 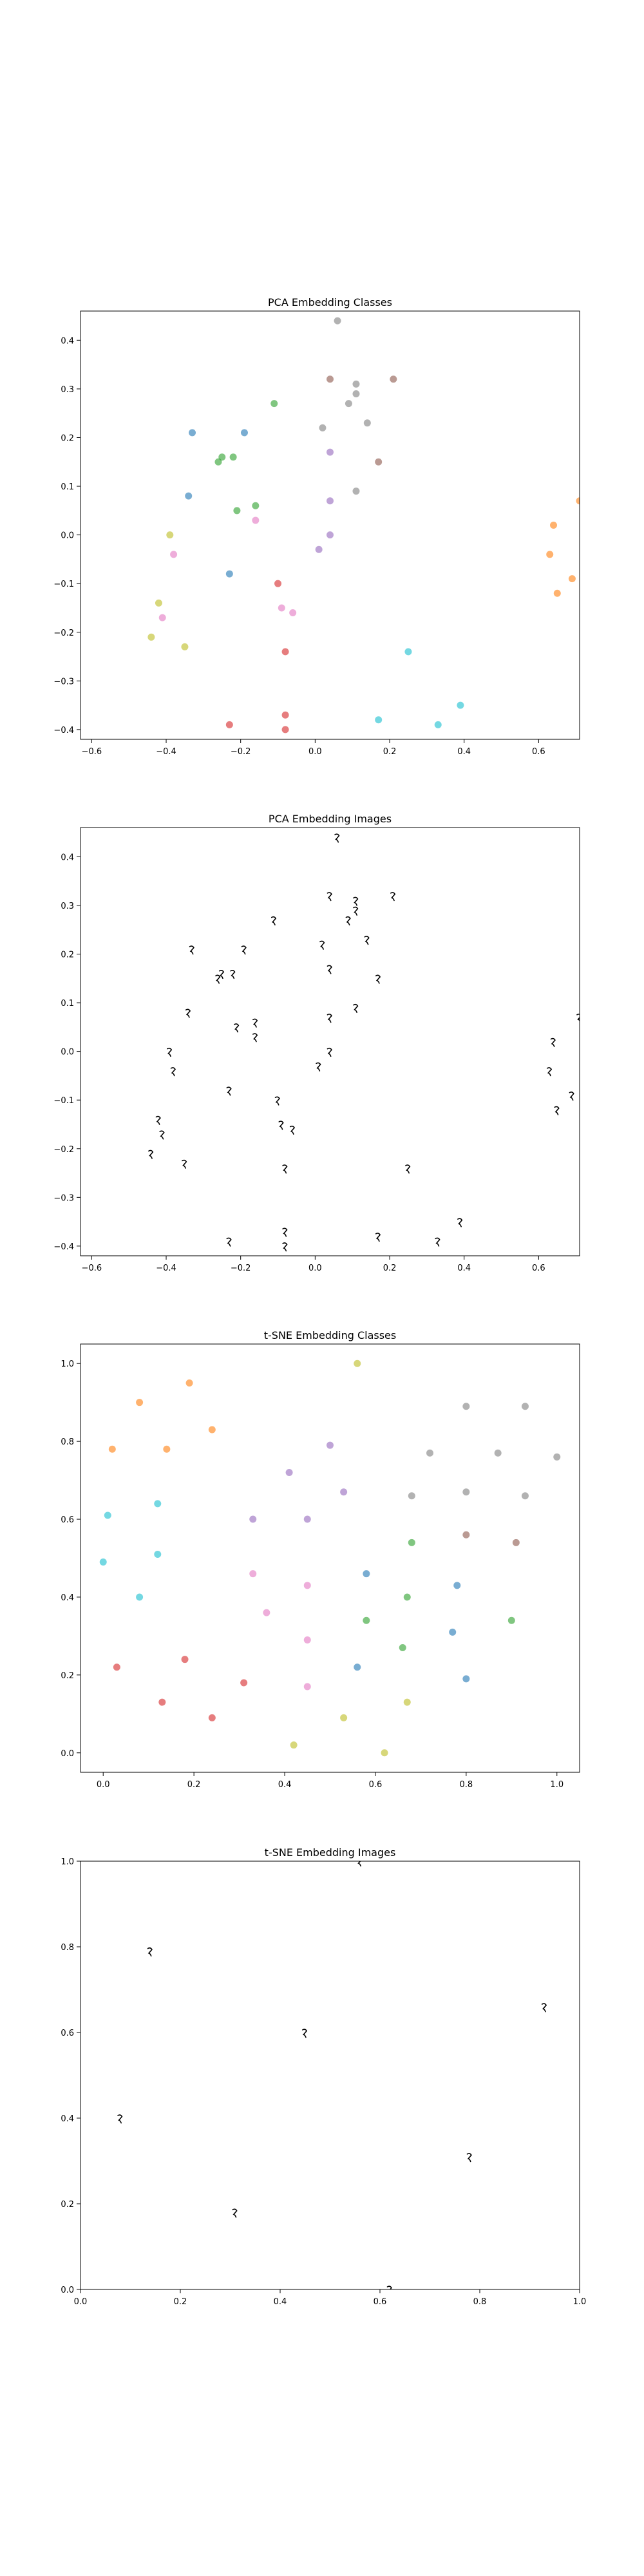 I want to click on x-tick-label: 0.4, so click(x=280, y=2302).